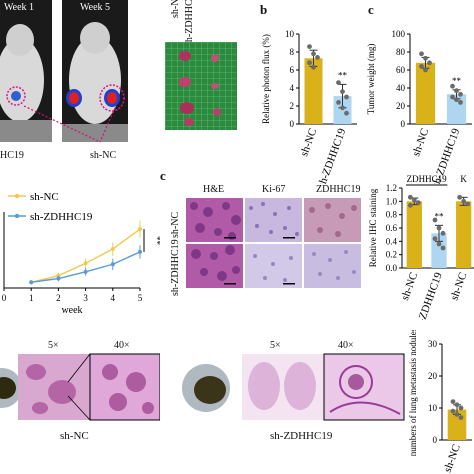 The height and width of the screenshot is (474, 474). I want to click on x-tick-label: 4, so click(113, 298).